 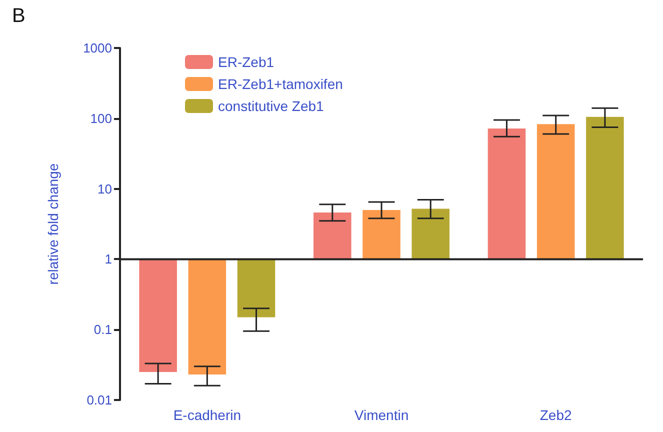 What do you see at coordinates (53, 224) in the screenshot?
I see `y-axis-title: relative fold change` at bounding box center [53, 224].